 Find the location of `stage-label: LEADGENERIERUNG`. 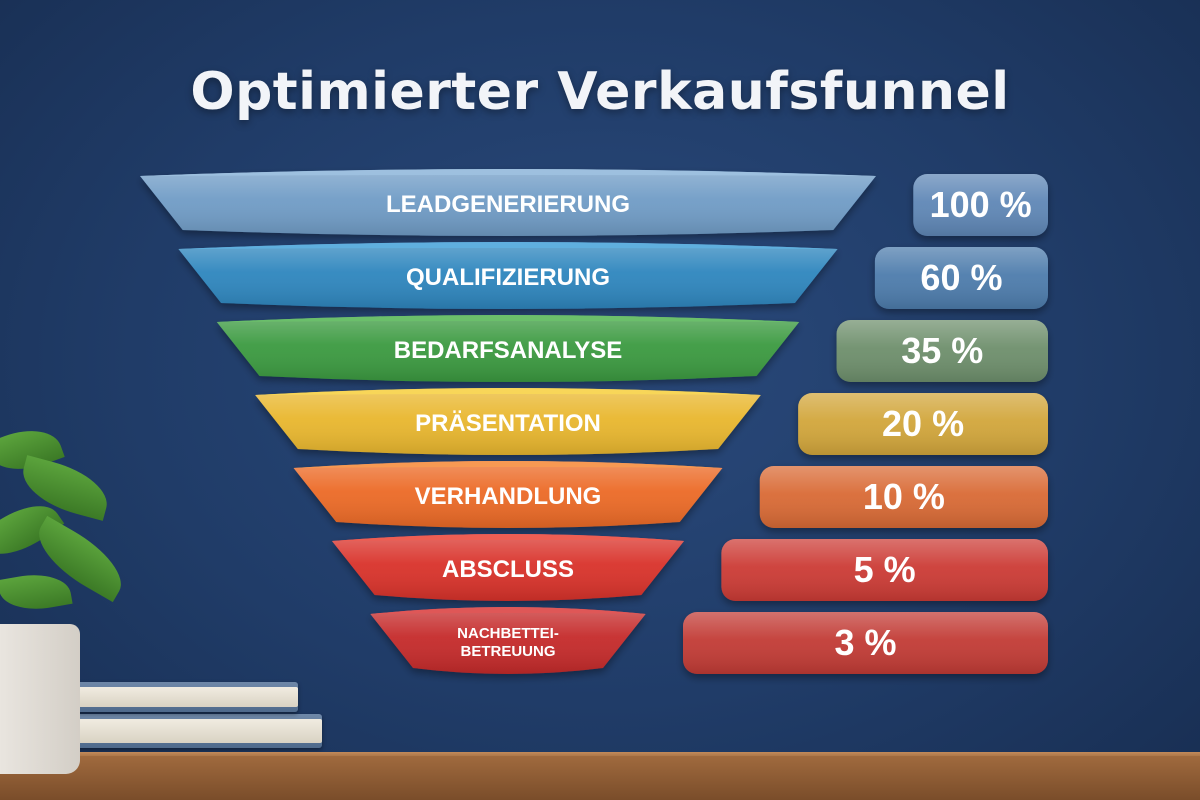

stage-label: LEADGENERIERUNG is located at coordinates (508, 204).